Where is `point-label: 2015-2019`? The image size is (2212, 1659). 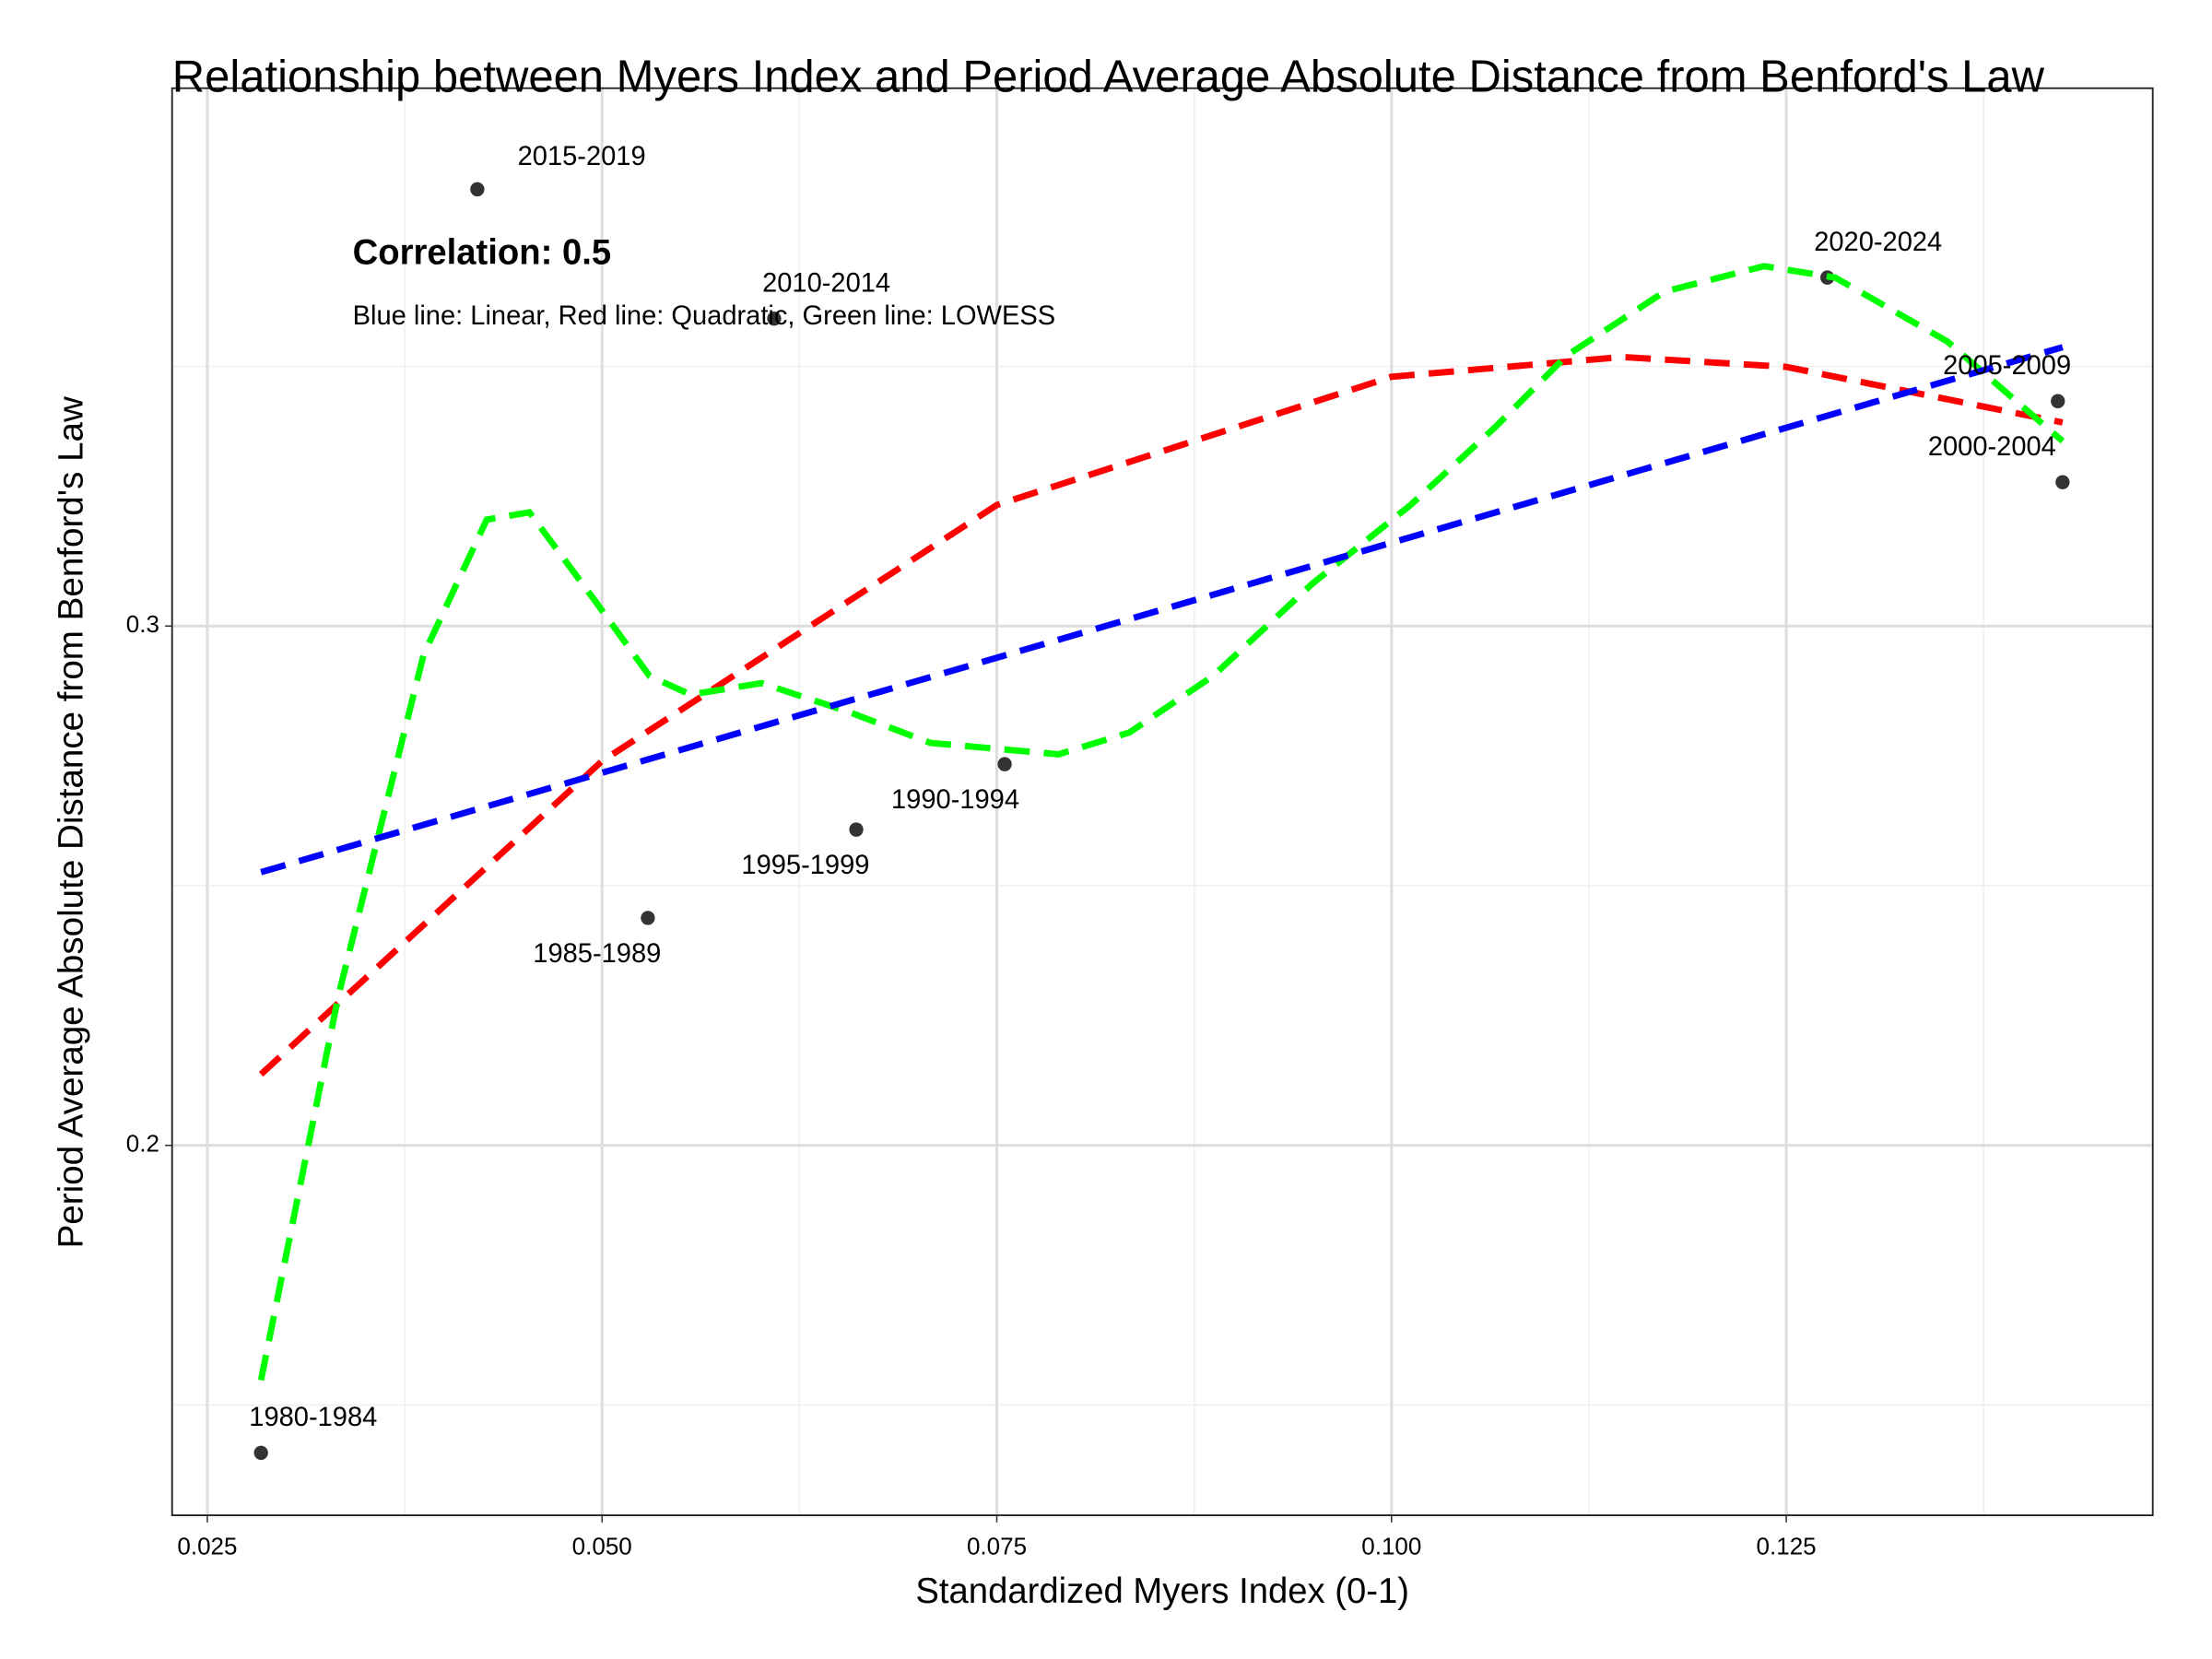 point-label: 2015-2019 is located at coordinates (582, 156).